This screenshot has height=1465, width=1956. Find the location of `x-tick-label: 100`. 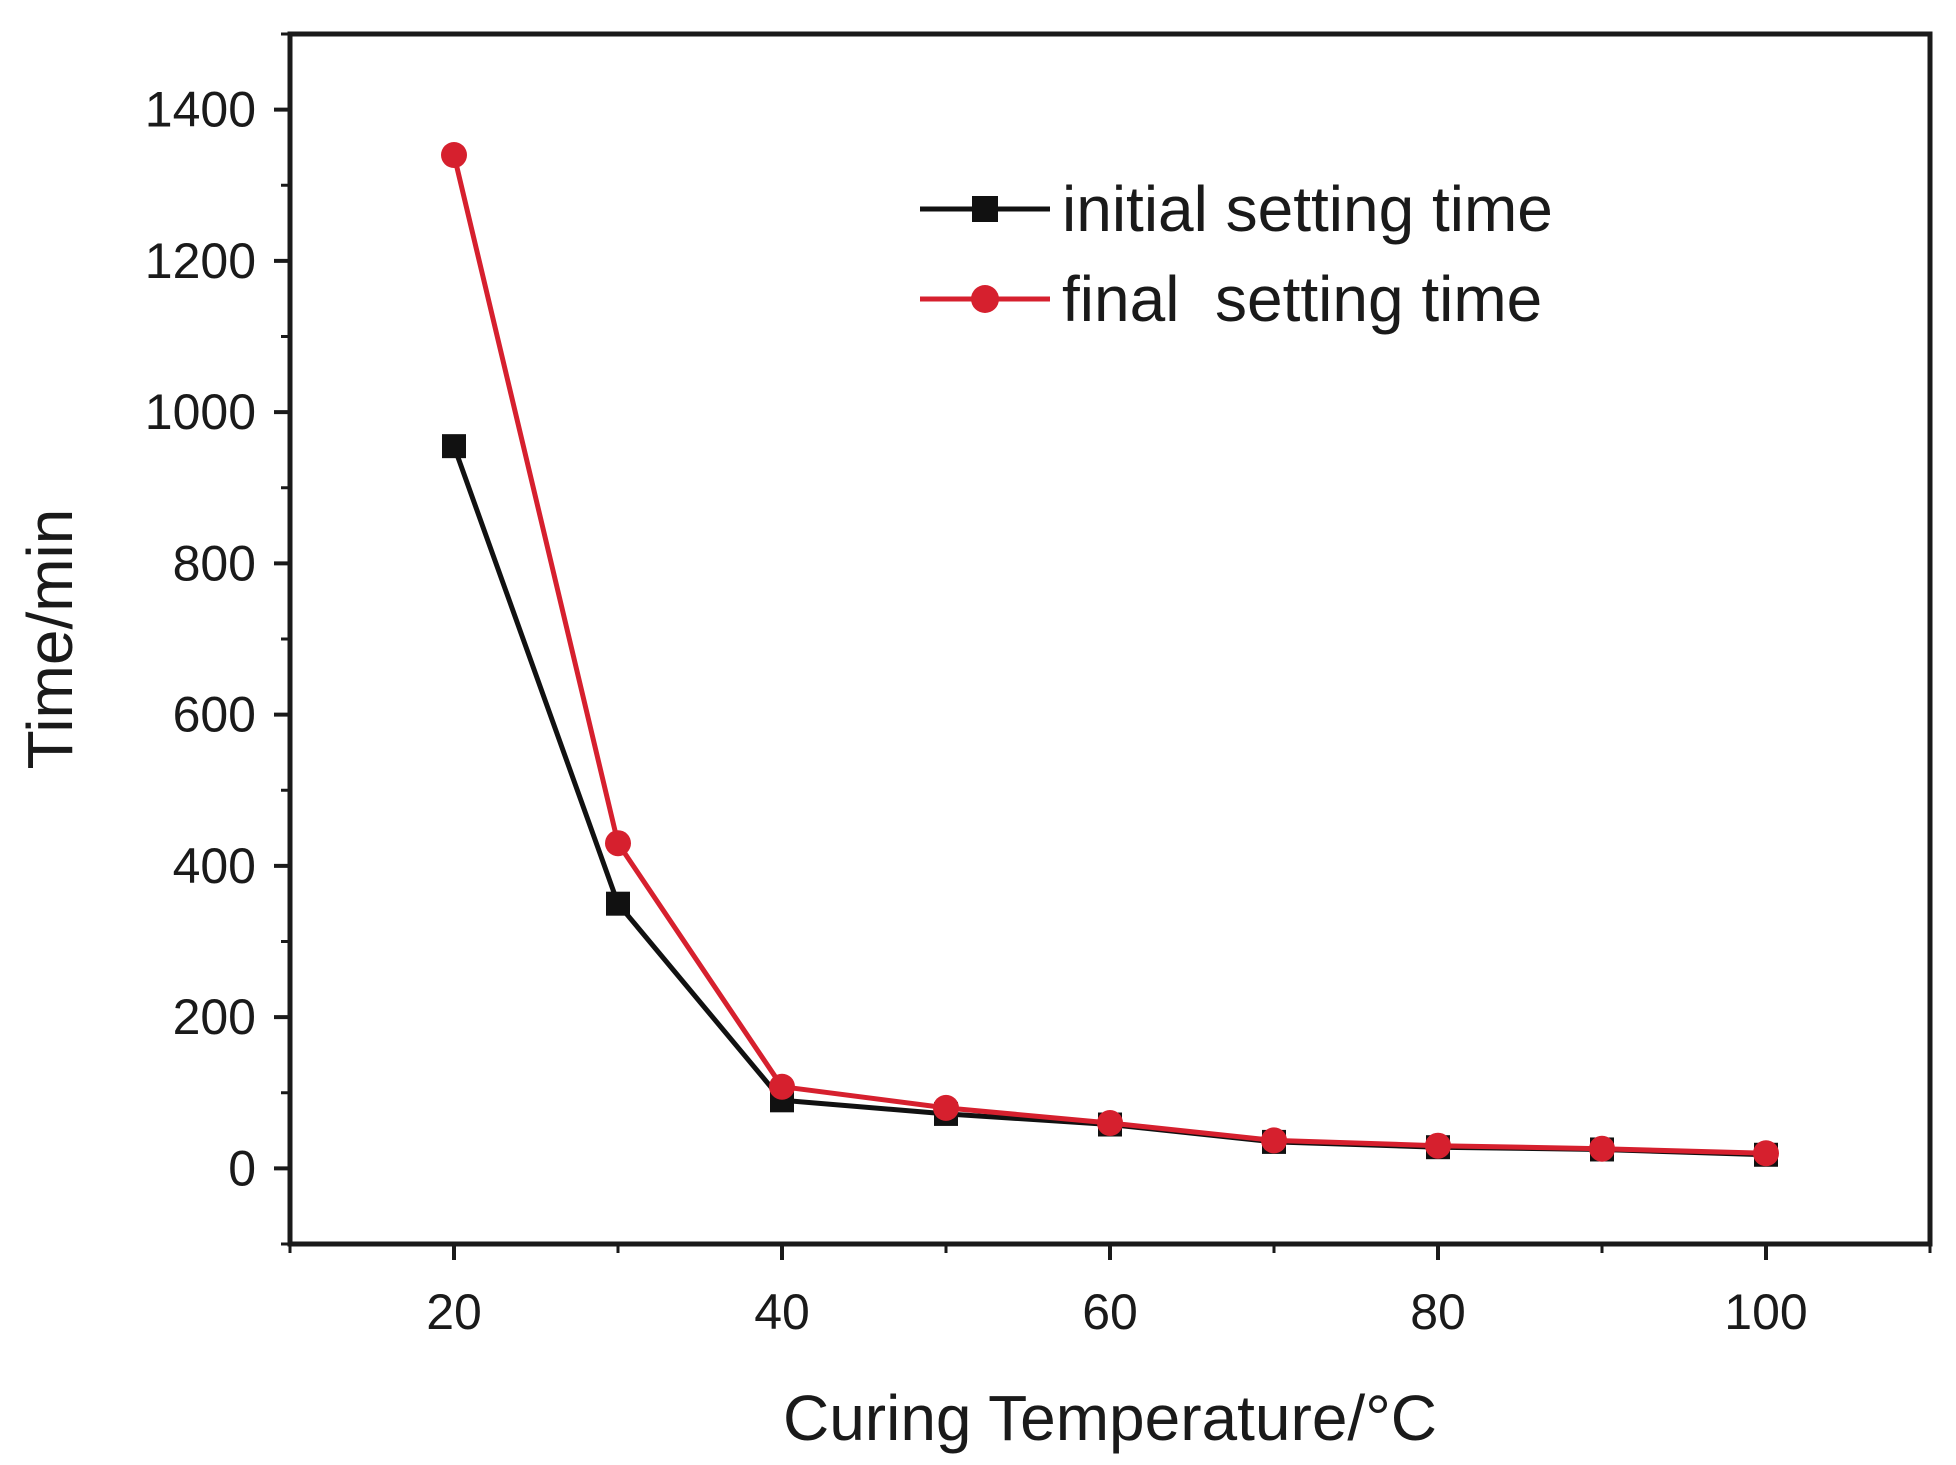

x-tick-label: 100 is located at coordinates (1765, 1312).